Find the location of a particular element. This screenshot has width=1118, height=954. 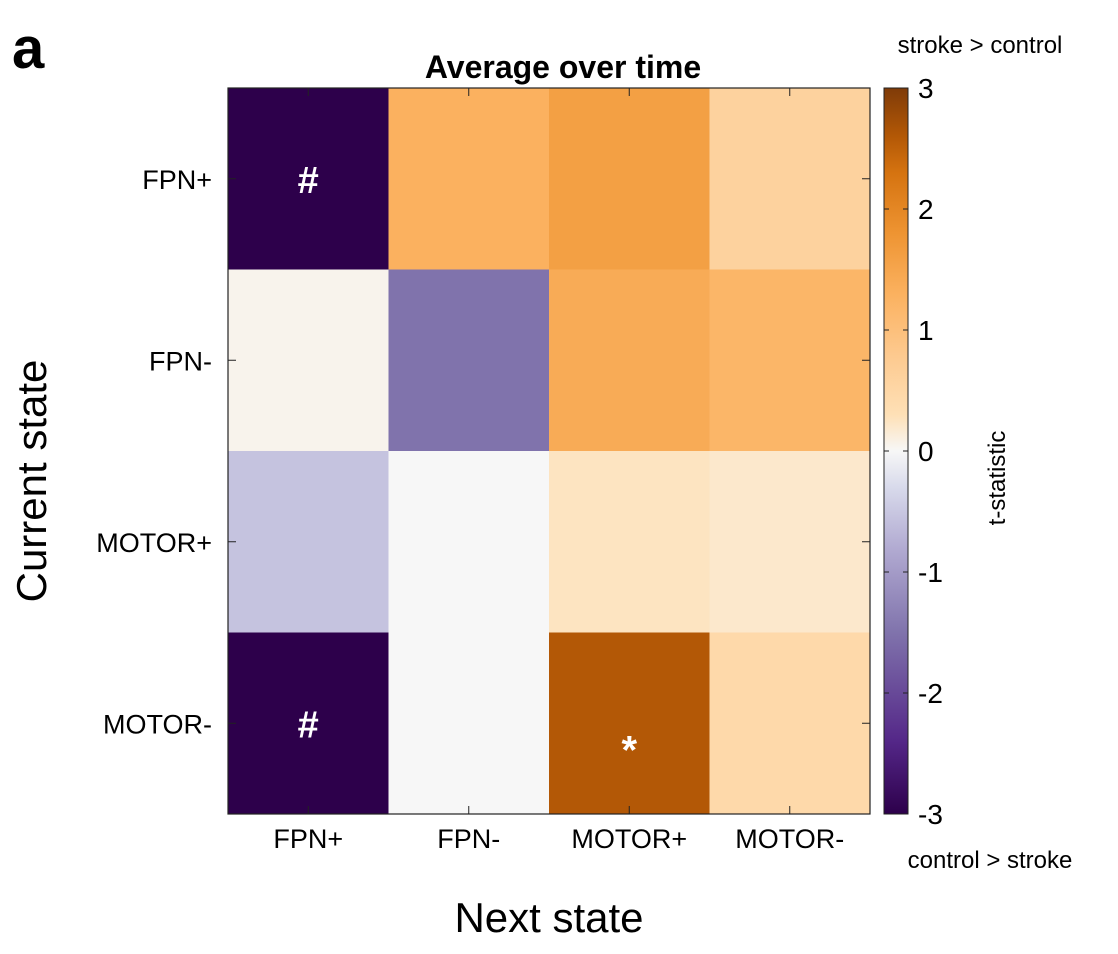

x-axis-label: Next state is located at coordinates (548, 917).